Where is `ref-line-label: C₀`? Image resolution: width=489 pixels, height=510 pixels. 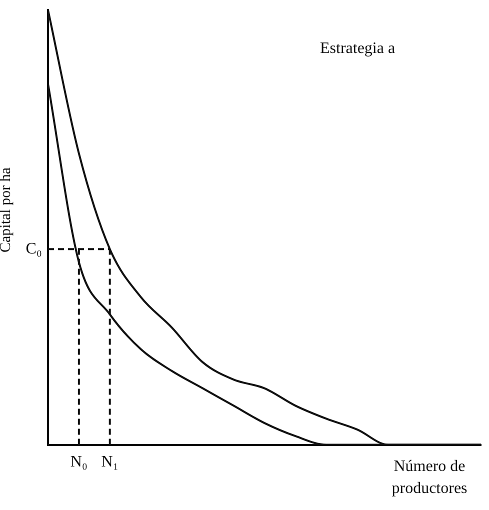 ref-line-label: C₀ is located at coordinates (34, 249).